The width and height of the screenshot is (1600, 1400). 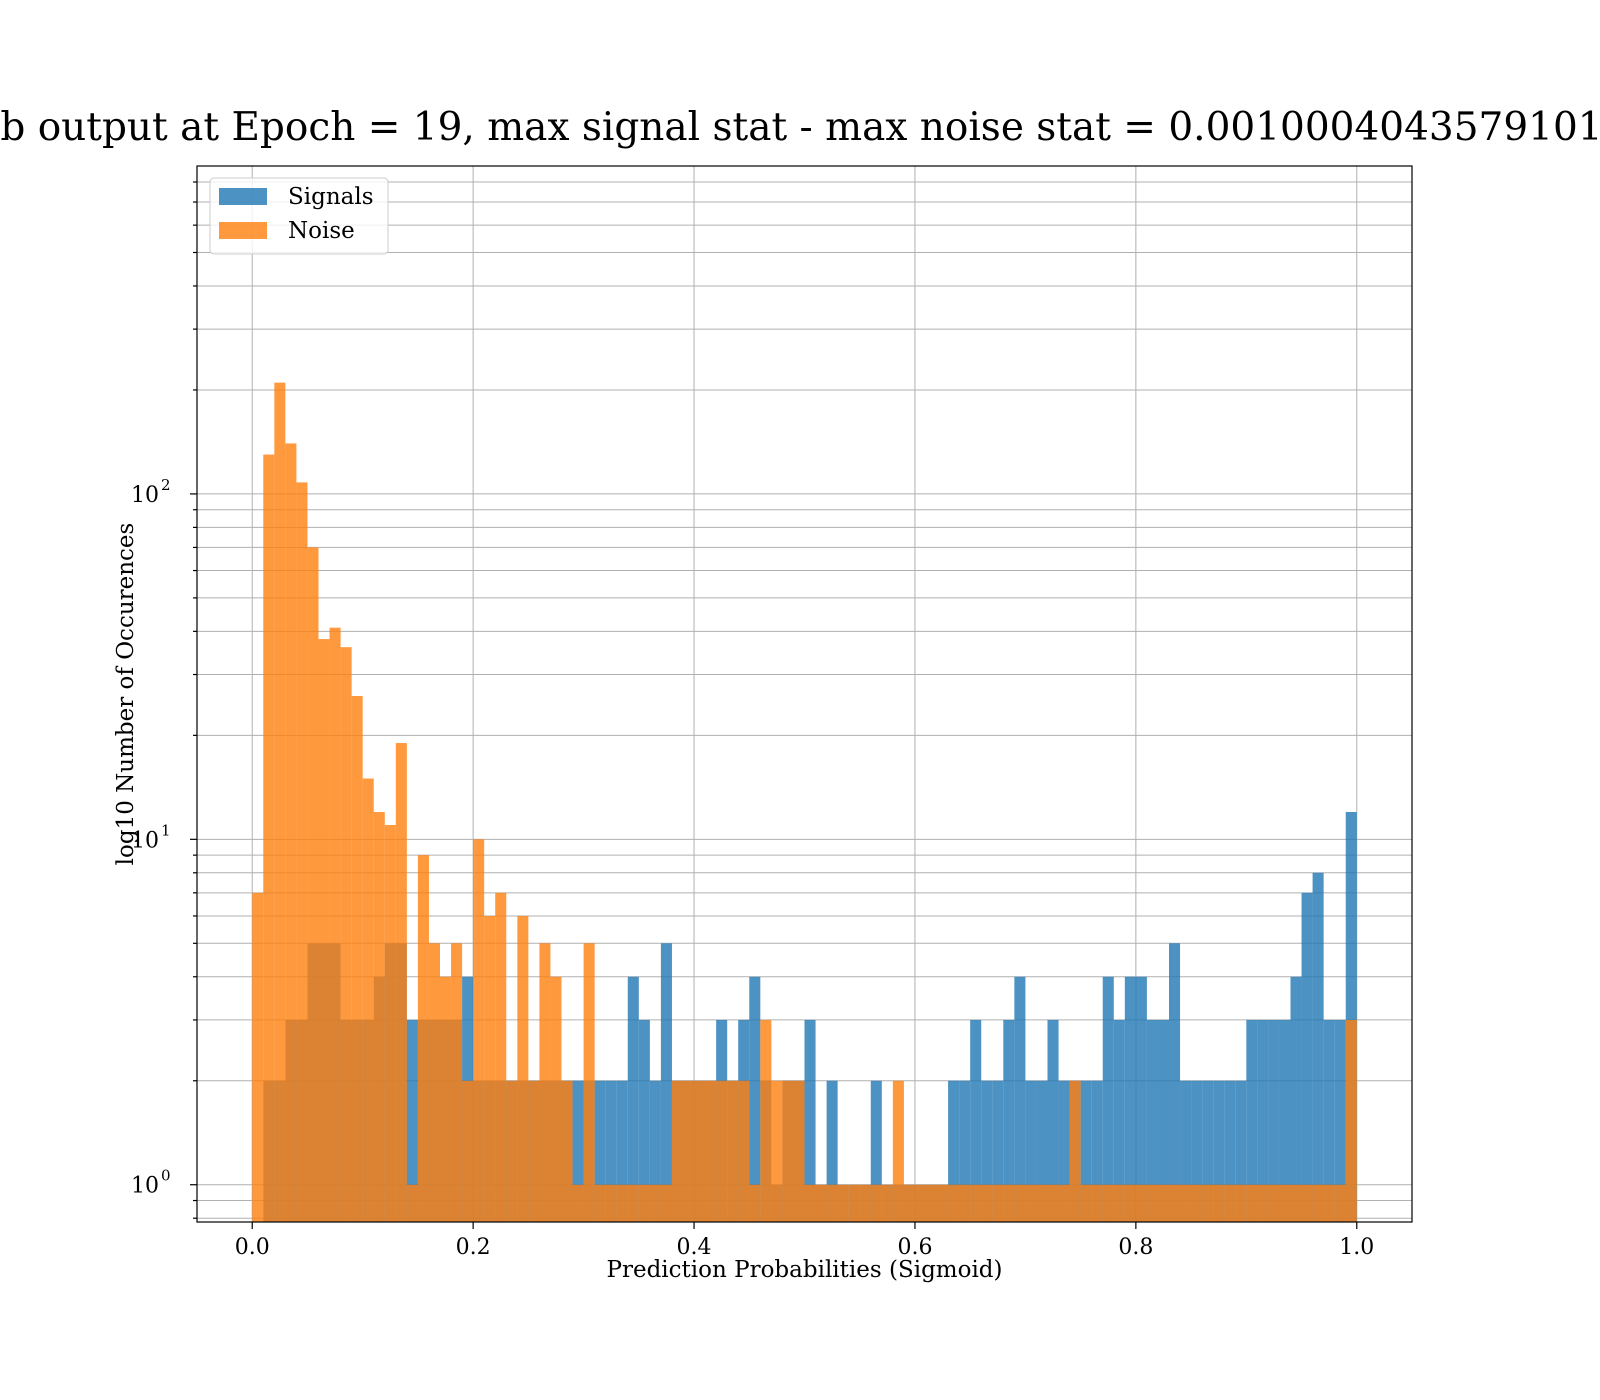 What do you see at coordinates (804, 1241) in the screenshot?
I see `x-axis-ticks: 0.0 0.2 0.4 0.6 0.8 1.0` at bounding box center [804, 1241].